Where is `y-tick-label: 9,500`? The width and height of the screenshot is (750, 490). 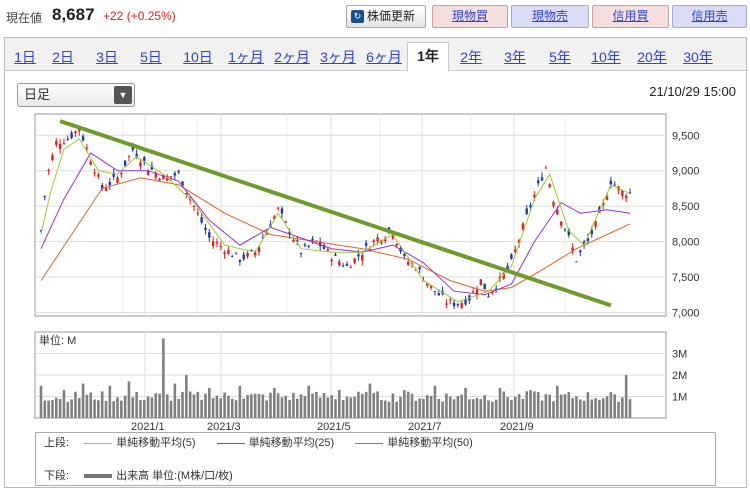
y-tick-label: 9,500 is located at coordinates (686, 136).